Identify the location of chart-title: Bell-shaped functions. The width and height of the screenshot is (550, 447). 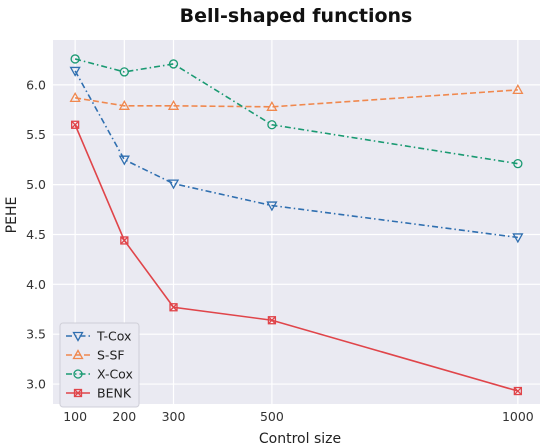
(296, 16).